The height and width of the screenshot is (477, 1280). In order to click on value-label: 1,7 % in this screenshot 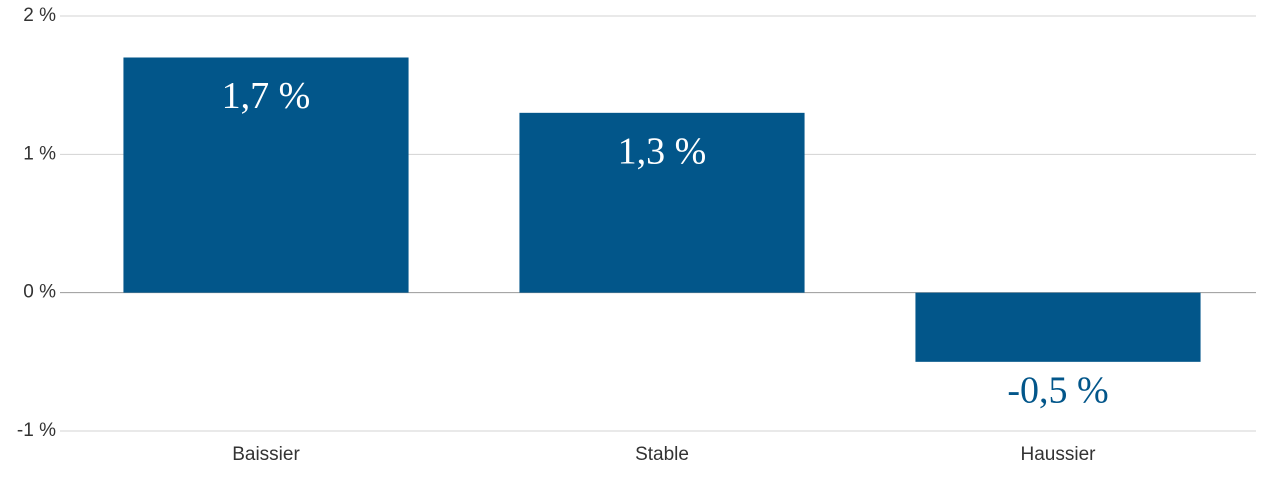, I will do `click(266, 96)`.